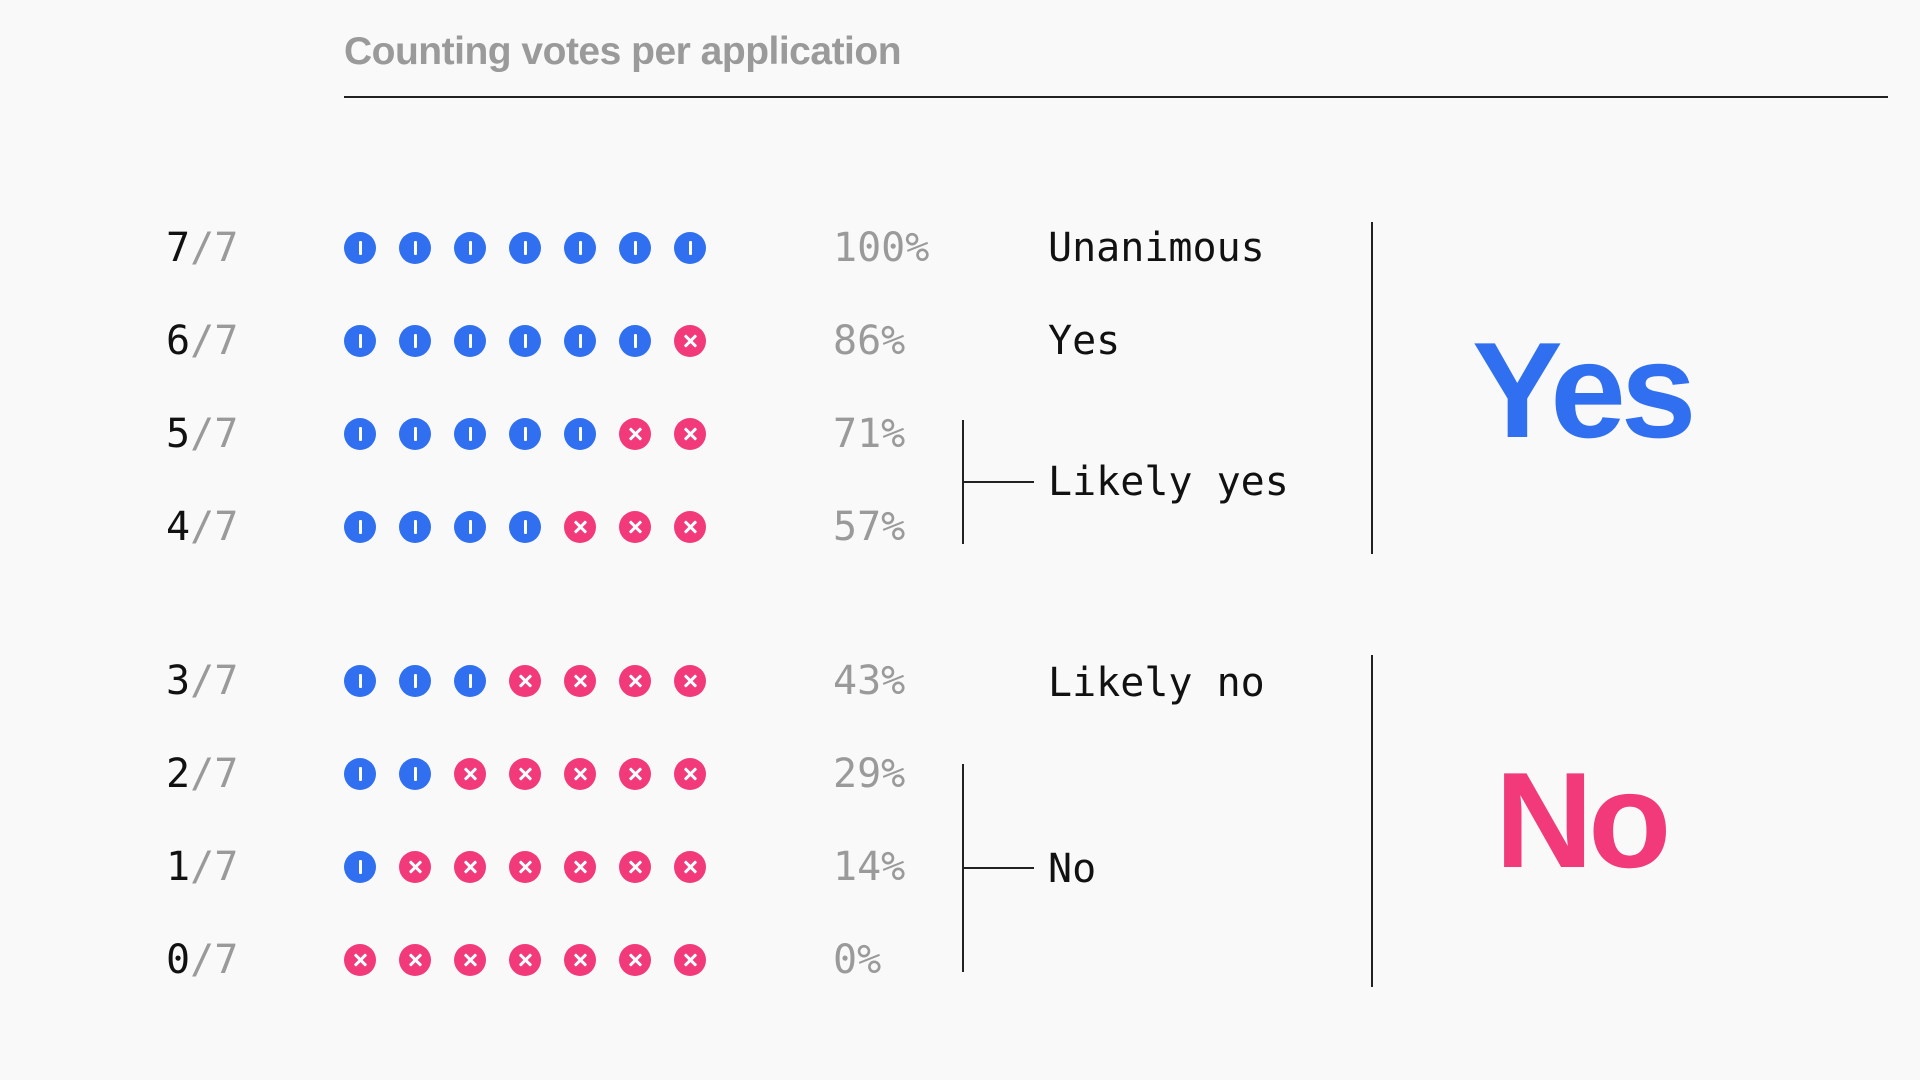  What do you see at coordinates (178, 434) in the screenshot?
I see `yes-count: 5` at bounding box center [178, 434].